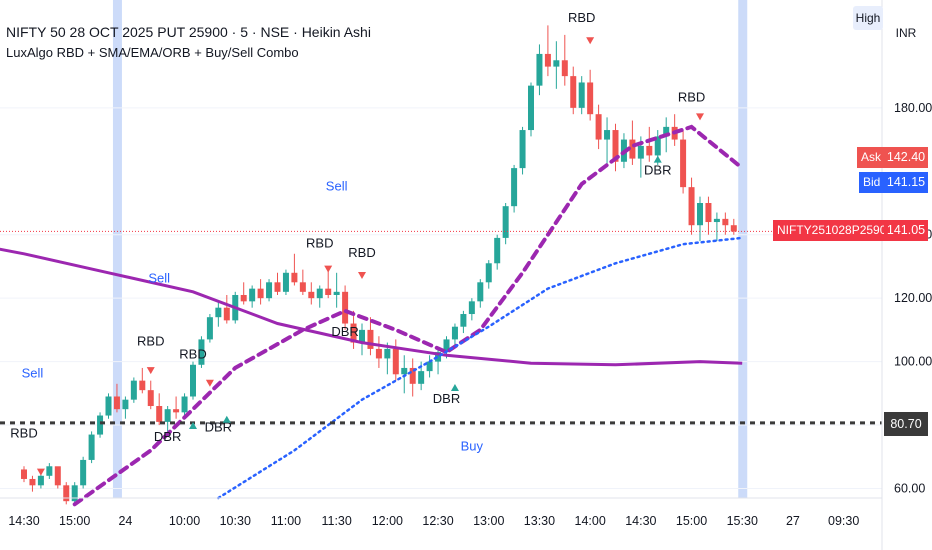  What do you see at coordinates (913, 298) in the screenshot?
I see `price-tick-label: 120.00` at bounding box center [913, 298].